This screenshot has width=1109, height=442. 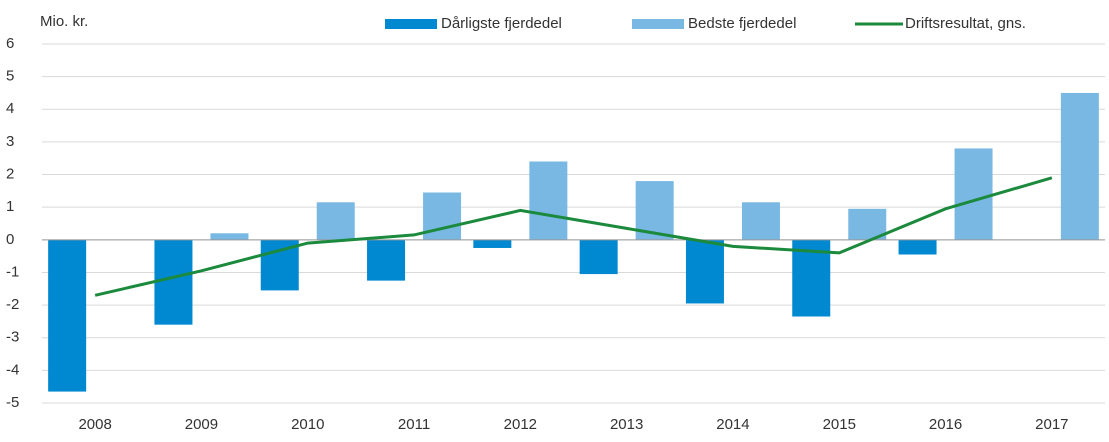 I want to click on y-tick-label: 1, so click(x=10, y=206).